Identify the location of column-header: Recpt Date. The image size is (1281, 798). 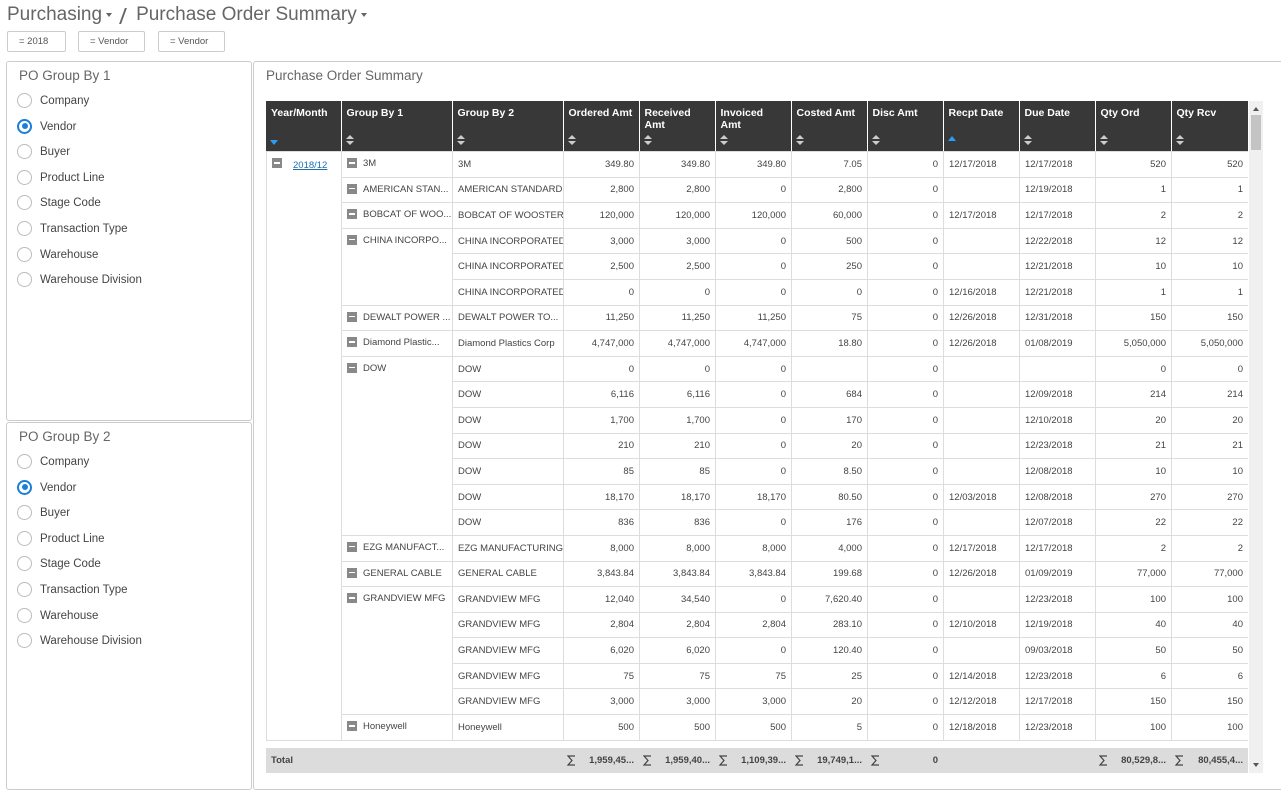
(981, 126).